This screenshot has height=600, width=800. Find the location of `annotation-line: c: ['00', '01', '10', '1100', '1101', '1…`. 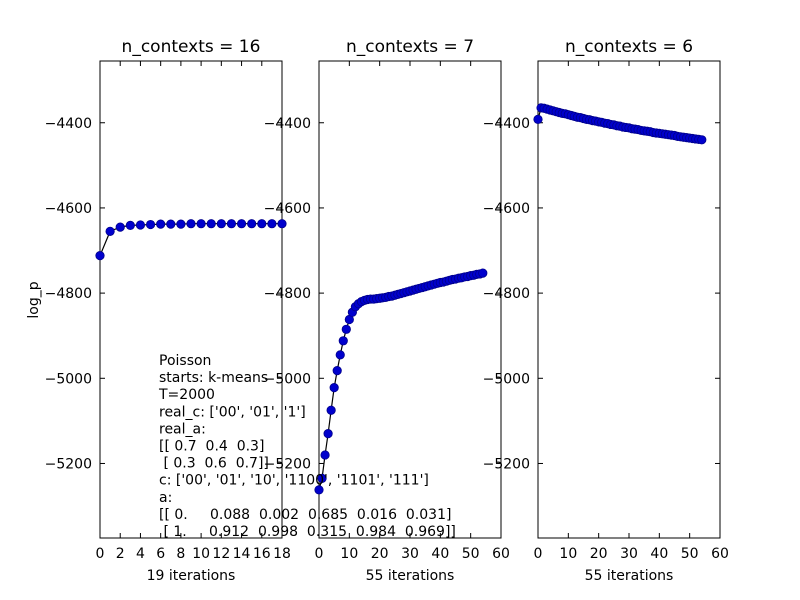

annotation-line: c: ['00', '01', '10', '1100', '1101', '1… is located at coordinates (294, 481).